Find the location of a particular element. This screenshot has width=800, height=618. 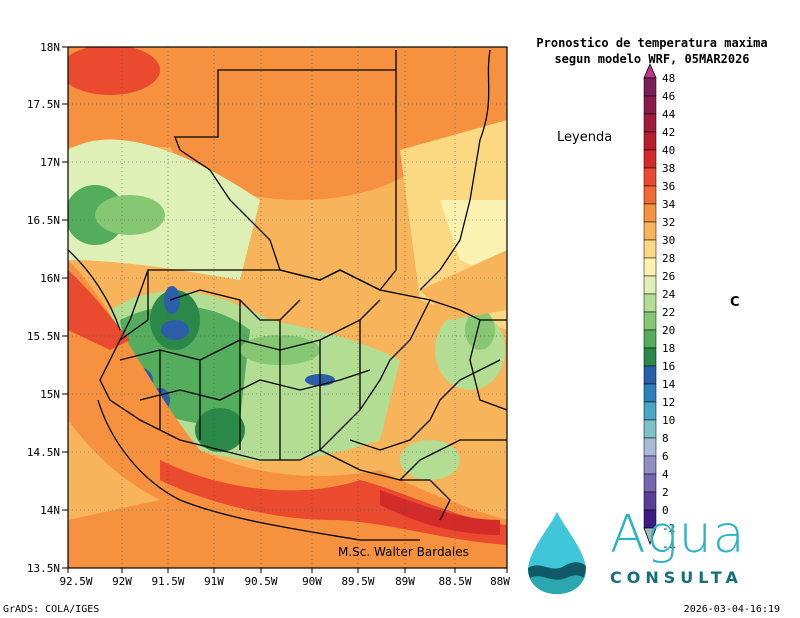

lon-tick-label: 90W is located at coordinates (312, 581).